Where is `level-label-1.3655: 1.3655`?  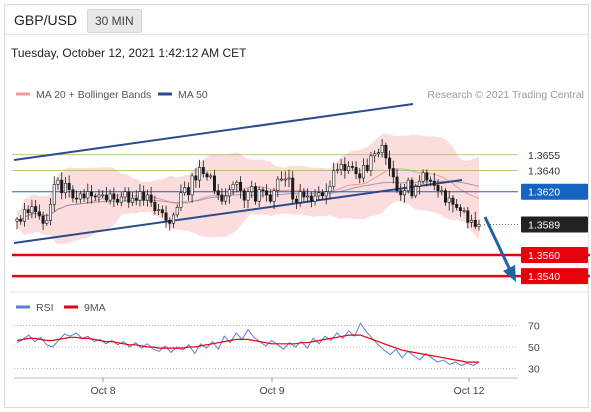 level-label-1.3655: 1.3655 is located at coordinates (544, 156).